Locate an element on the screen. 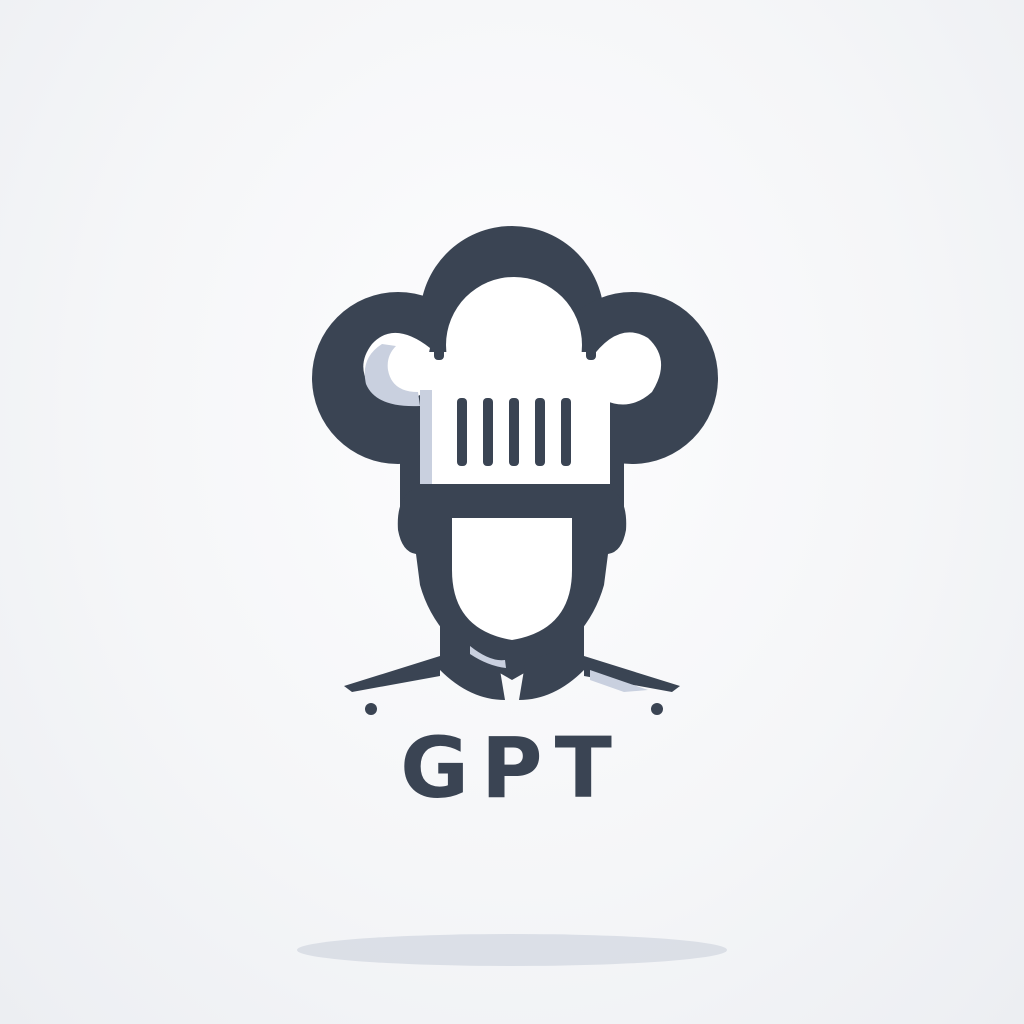 The width and height of the screenshot is (1024, 1024). drop-shadow is located at coordinates (512, 950).